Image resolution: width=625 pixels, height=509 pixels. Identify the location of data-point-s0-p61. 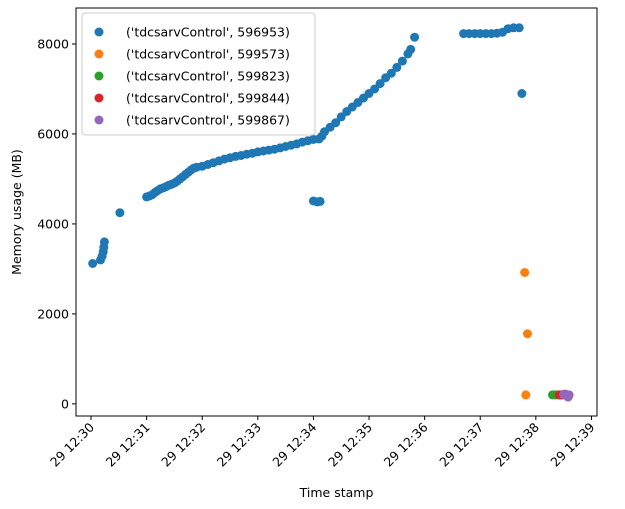
(375, 89).